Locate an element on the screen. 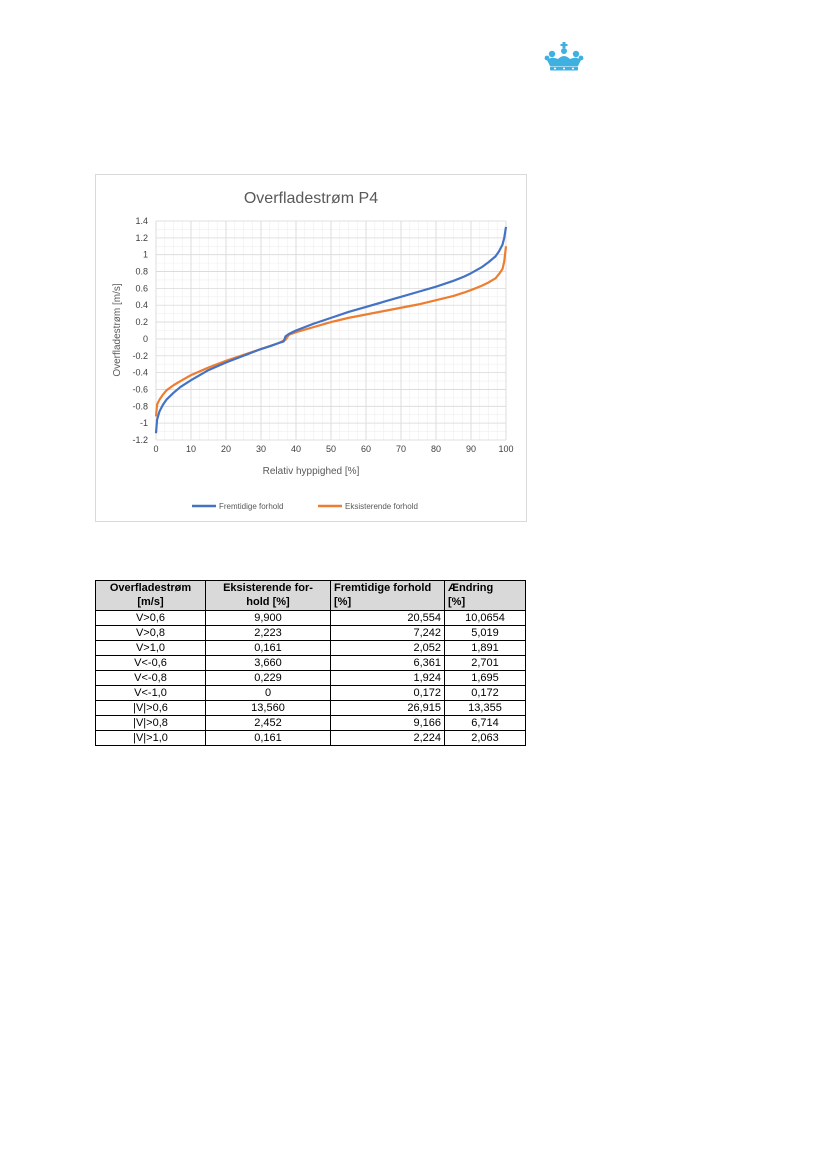  table-cell: 7,242 is located at coordinates (387, 633).